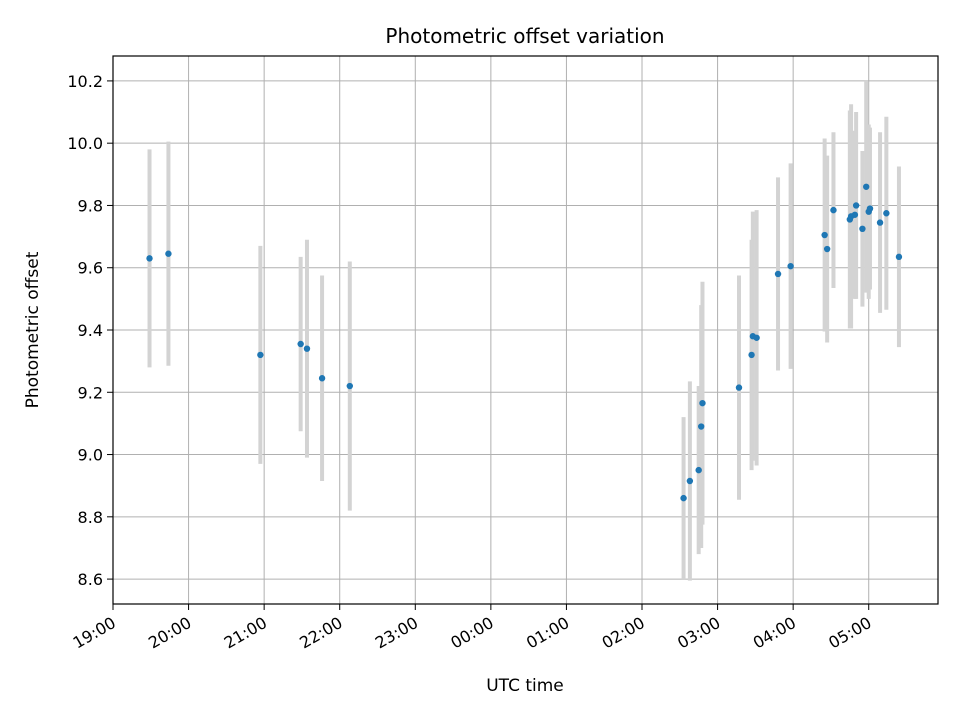  What do you see at coordinates (33, 329) in the screenshot?
I see `y-axis-title: Photometric offset` at bounding box center [33, 329].